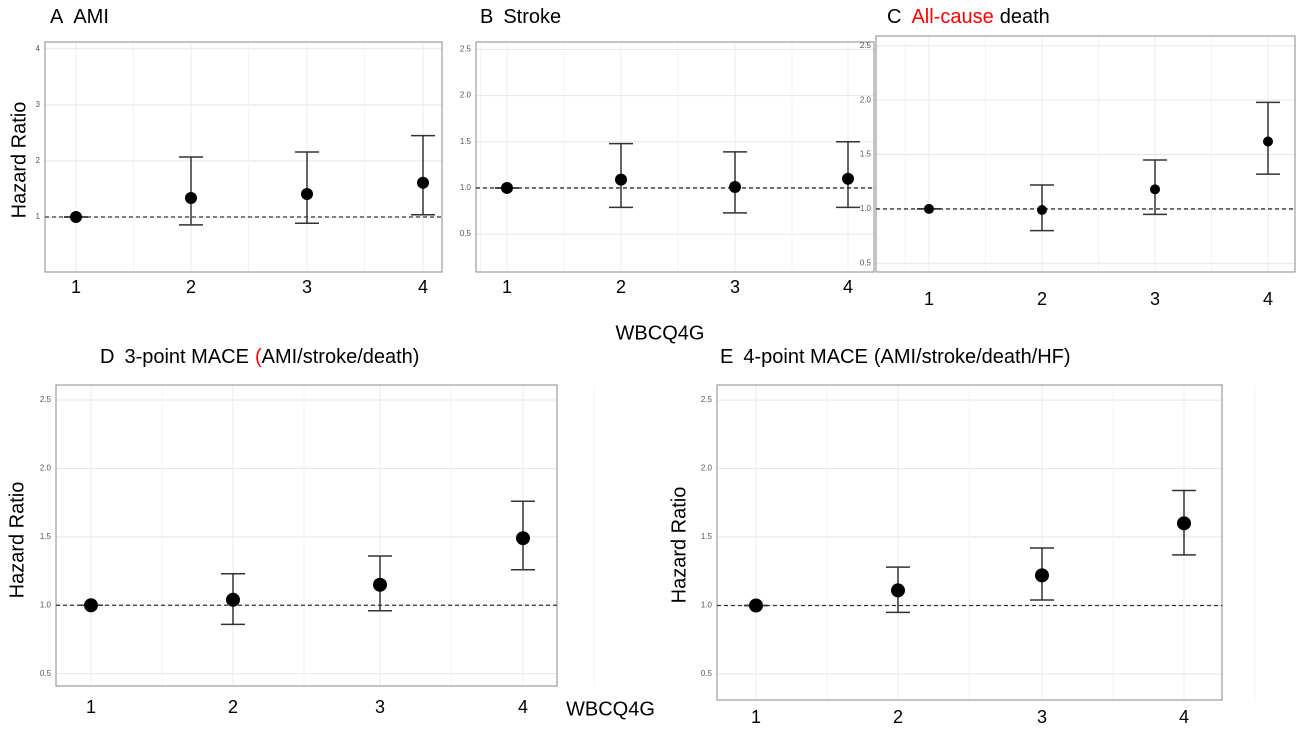 This screenshot has height=741, width=1296. Describe the element at coordinates (894, 17) in the screenshot. I see `panel-label: C` at that location.